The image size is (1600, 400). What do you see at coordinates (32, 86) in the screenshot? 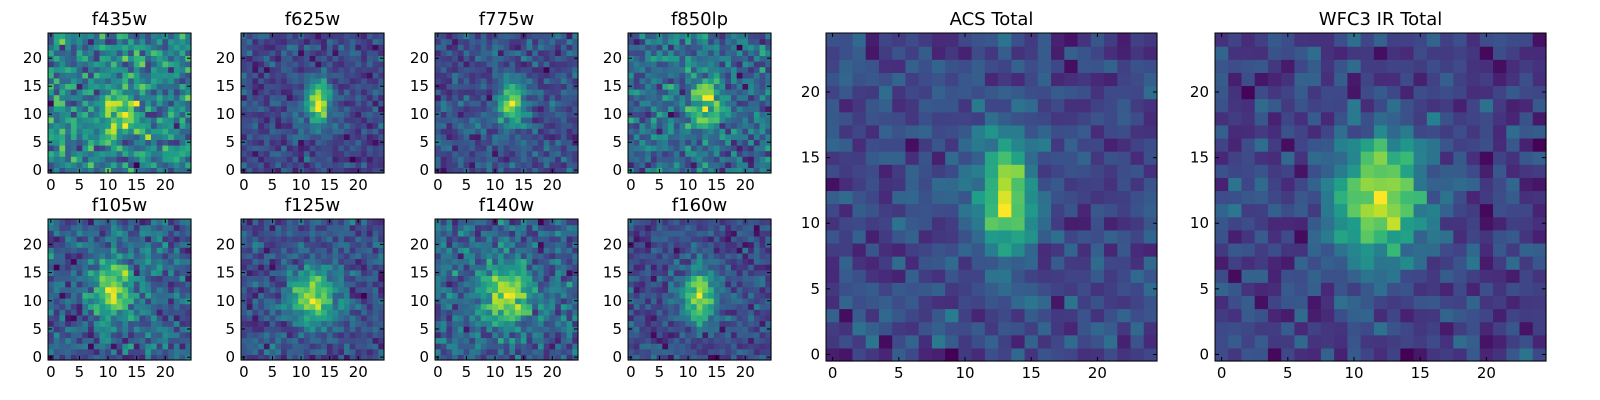
I see `y-tick-label: 15` at bounding box center [32, 86].